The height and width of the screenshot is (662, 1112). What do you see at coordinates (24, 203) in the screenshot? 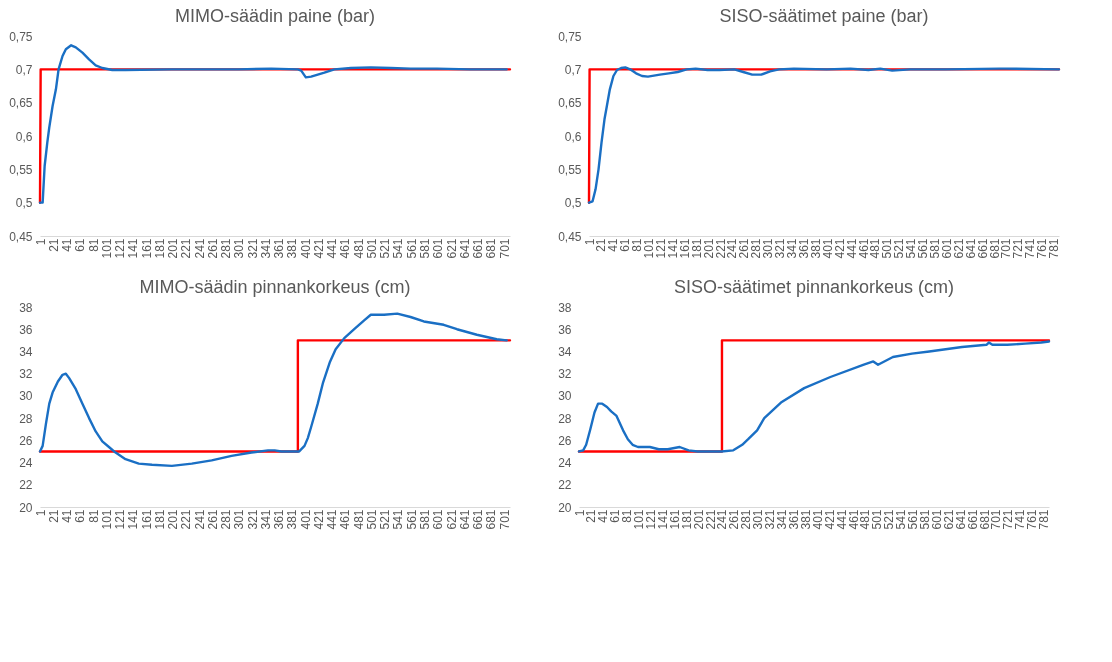
I see `y-tick-label: 0,5` at bounding box center [24, 203].